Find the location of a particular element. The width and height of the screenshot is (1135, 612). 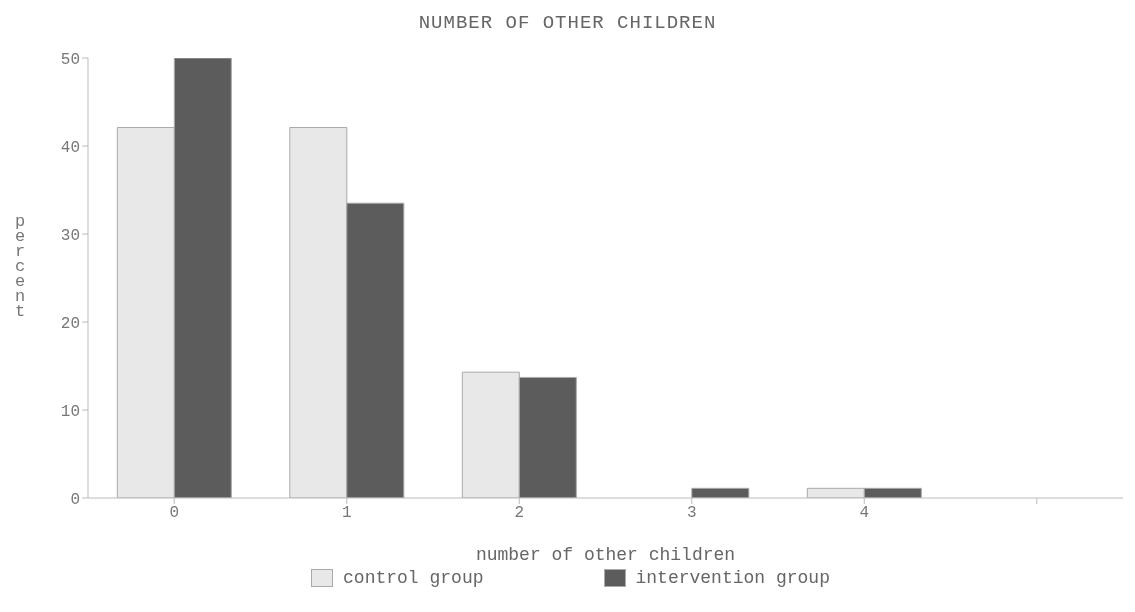

y-tick-label: 50 is located at coordinates (70, 59).